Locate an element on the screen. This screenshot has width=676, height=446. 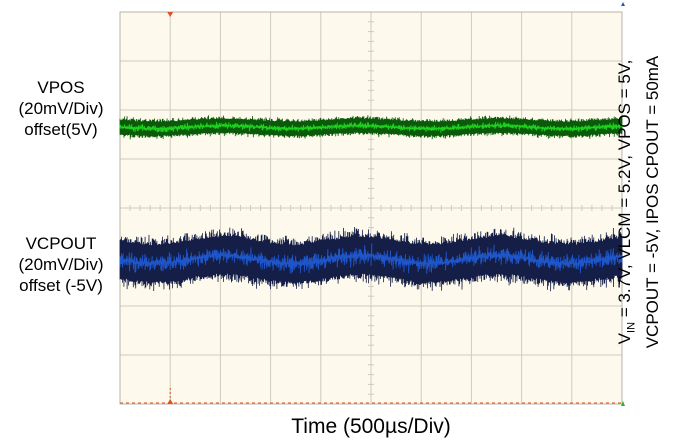
conditions-line-1: VIN = 3.7V, VLCM = 5.2V, VPOS = 5V, is located at coordinates (626, 202).